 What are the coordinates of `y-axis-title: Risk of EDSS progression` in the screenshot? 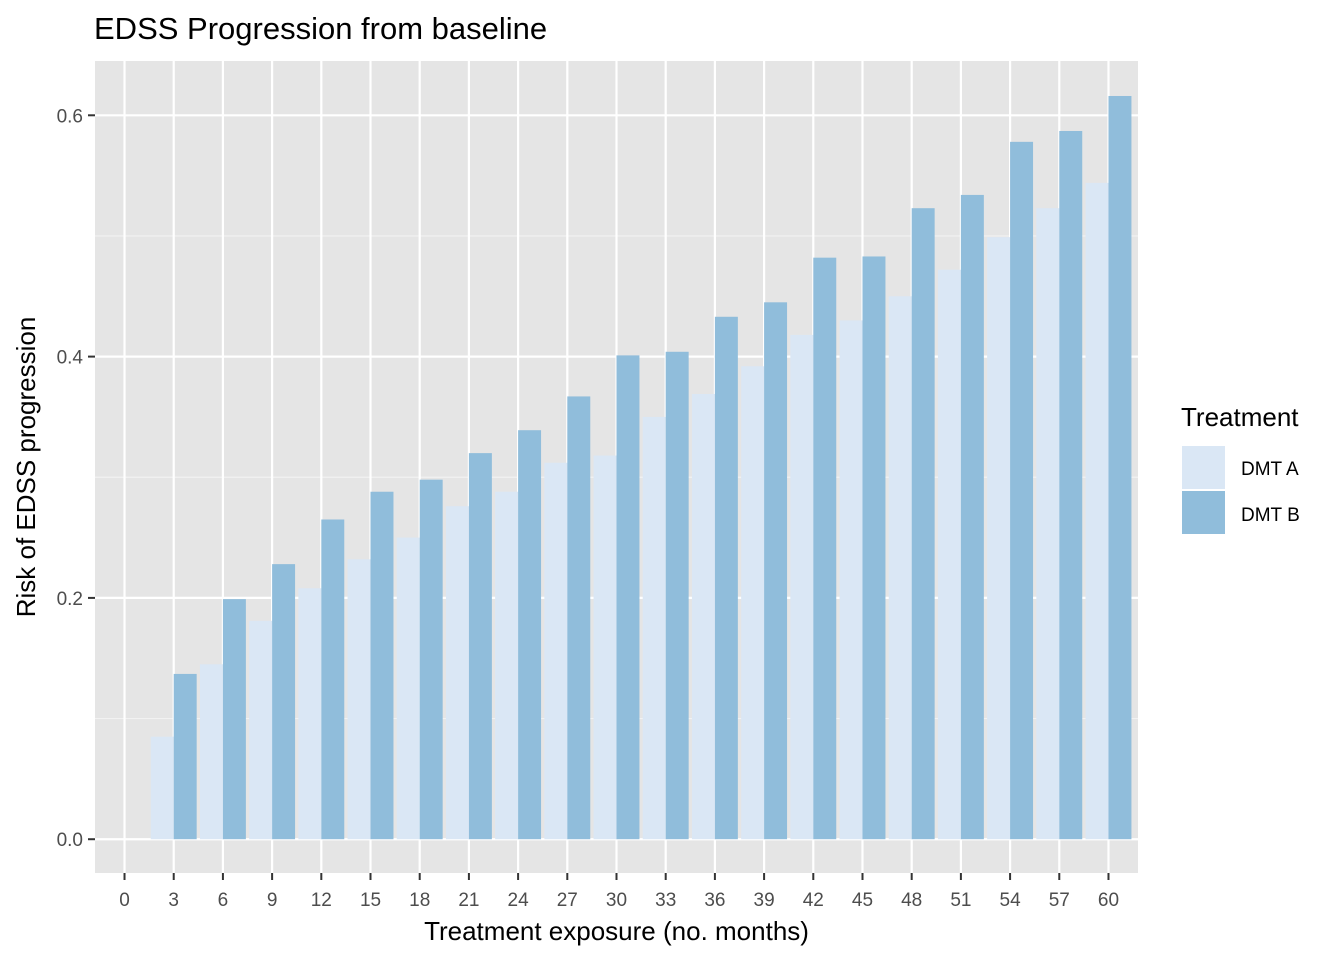 It's located at (26, 467).